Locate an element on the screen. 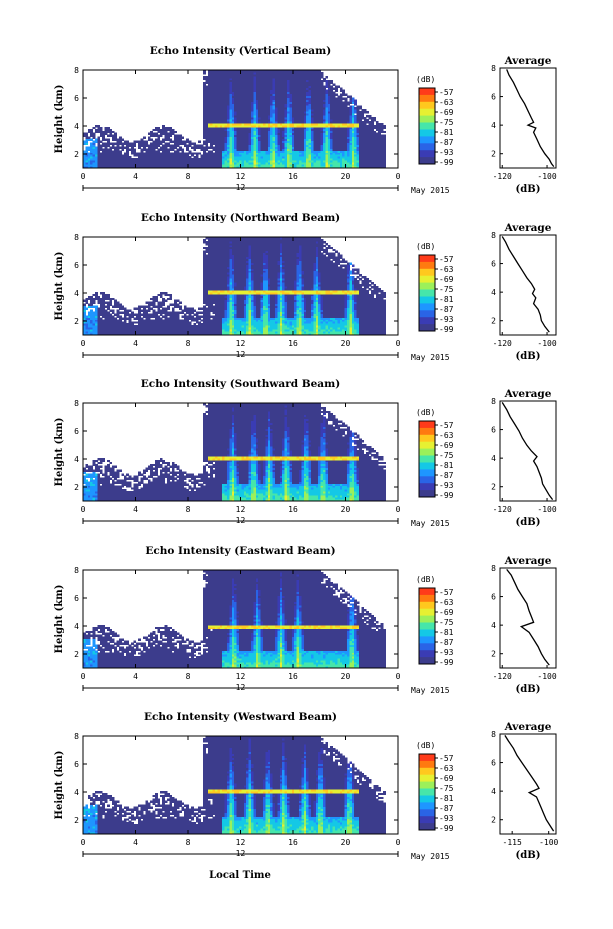  profile-x-label: (dB) is located at coordinates (528, 189).